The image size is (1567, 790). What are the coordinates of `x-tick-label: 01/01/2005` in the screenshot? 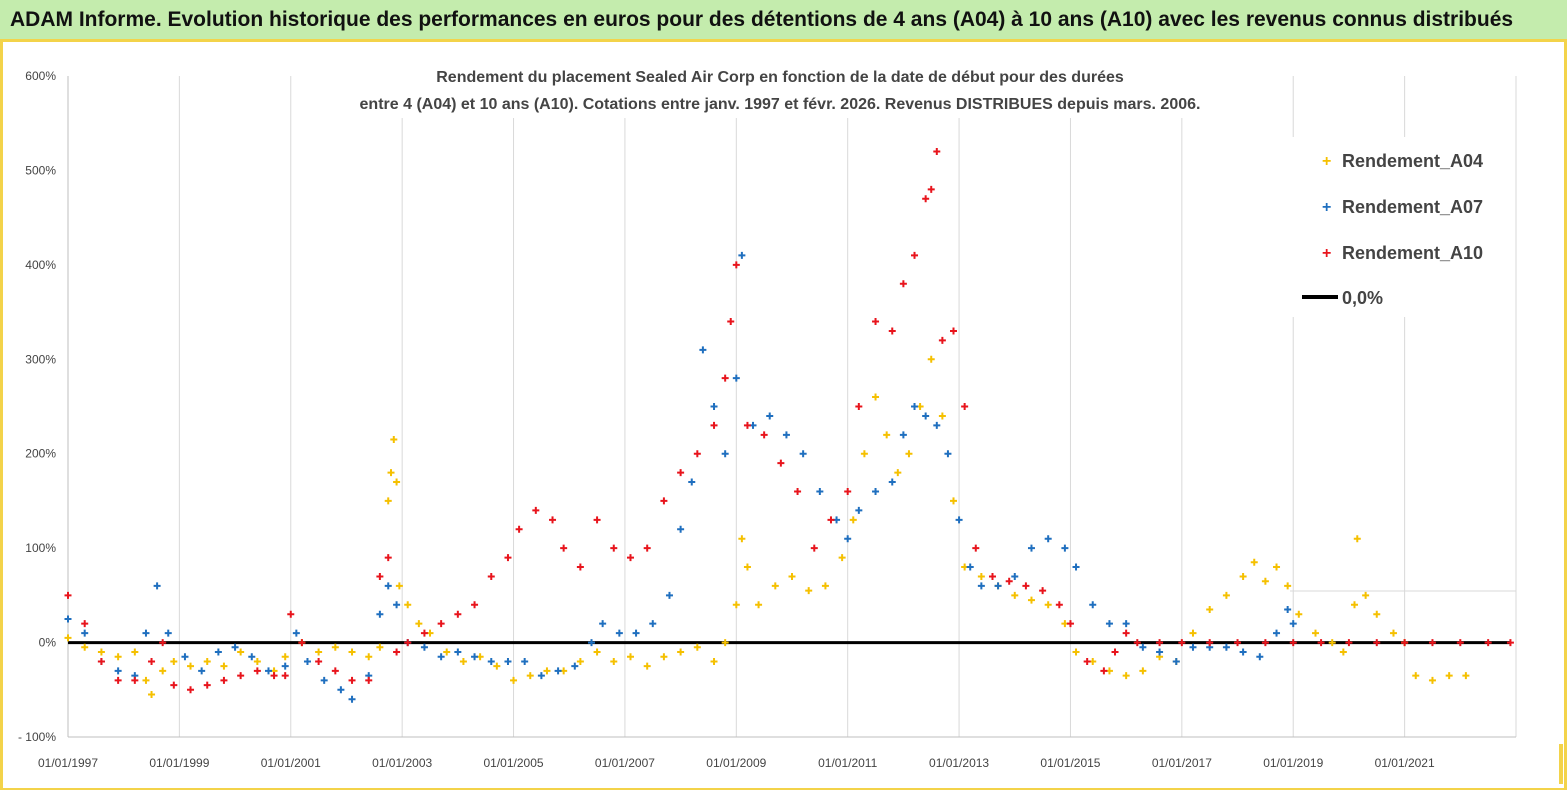 It's located at (514, 763).